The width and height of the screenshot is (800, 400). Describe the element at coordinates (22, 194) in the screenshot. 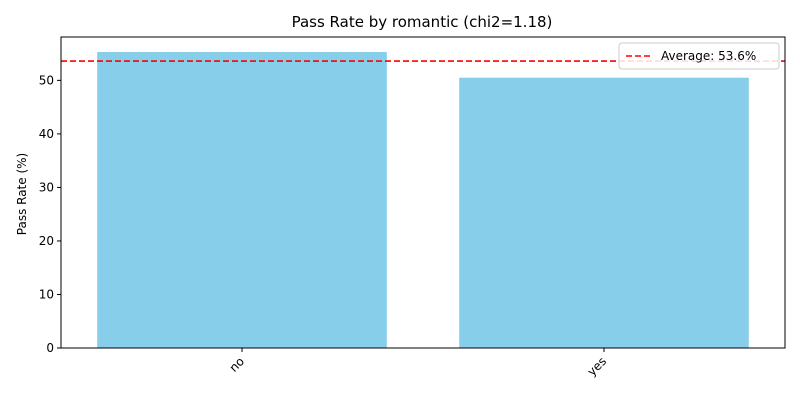

I see `y-axis-label: Pass Rate (%)` at that location.